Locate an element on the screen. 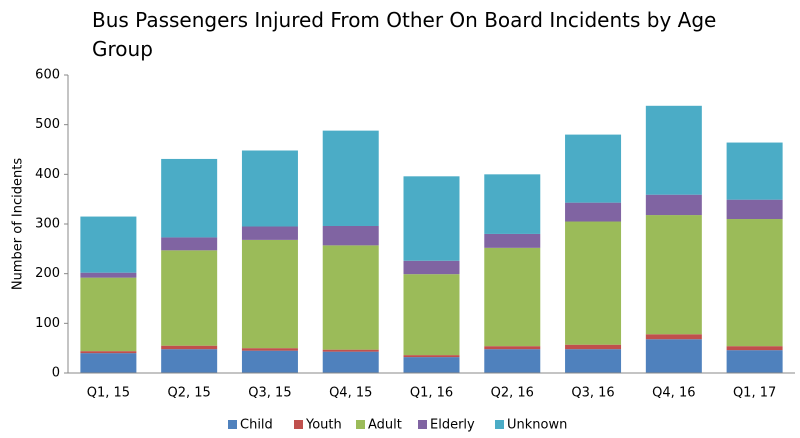 This screenshot has width=800, height=438. y-axis-label: Number of Incidents is located at coordinates (18, 224).